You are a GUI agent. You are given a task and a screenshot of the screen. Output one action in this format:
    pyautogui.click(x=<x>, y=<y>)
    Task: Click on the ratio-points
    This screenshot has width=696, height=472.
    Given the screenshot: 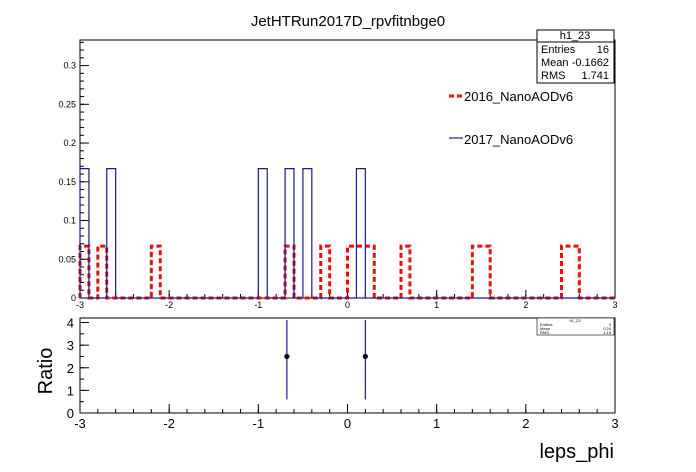 What is the action you would take?
    pyautogui.click(x=326, y=359)
    